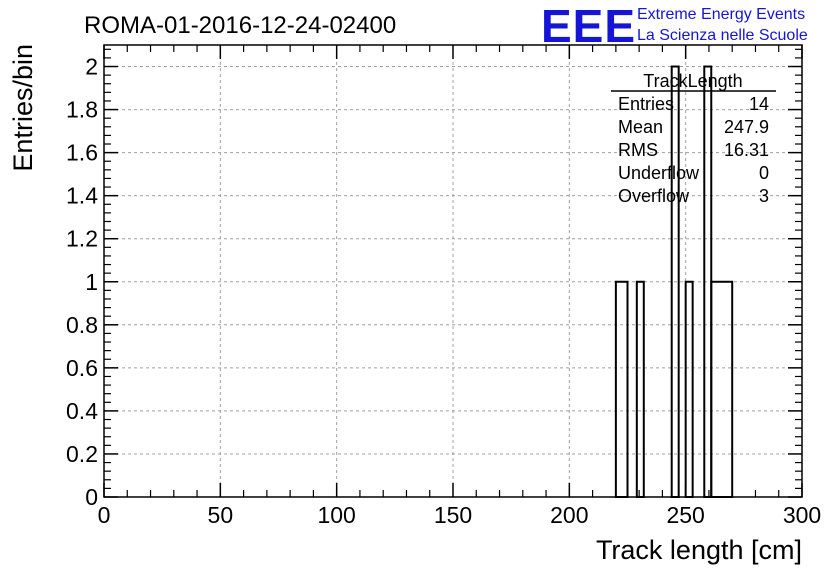 The image size is (836, 572). Describe the element at coordinates (82, 325) in the screenshot. I see `y-tick-label: 0.8` at that location.